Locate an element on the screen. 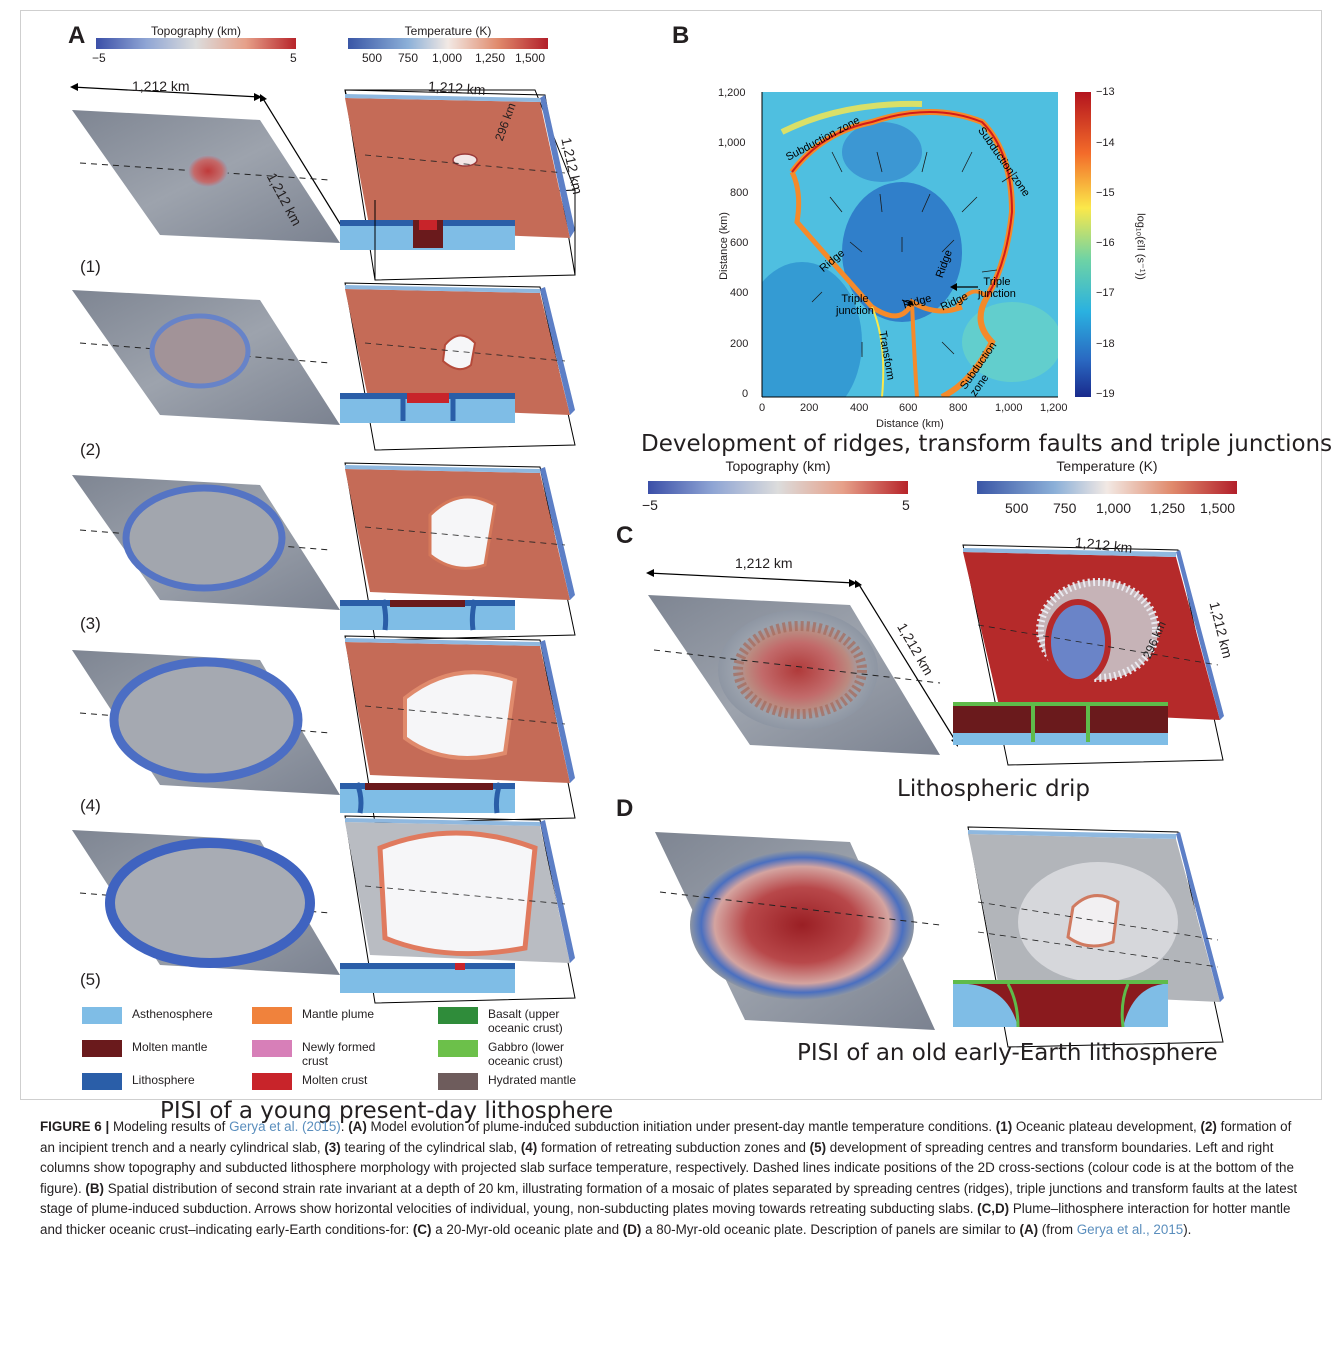 The image size is (1342, 1365). y-tick: 800 is located at coordinates (739, 193).